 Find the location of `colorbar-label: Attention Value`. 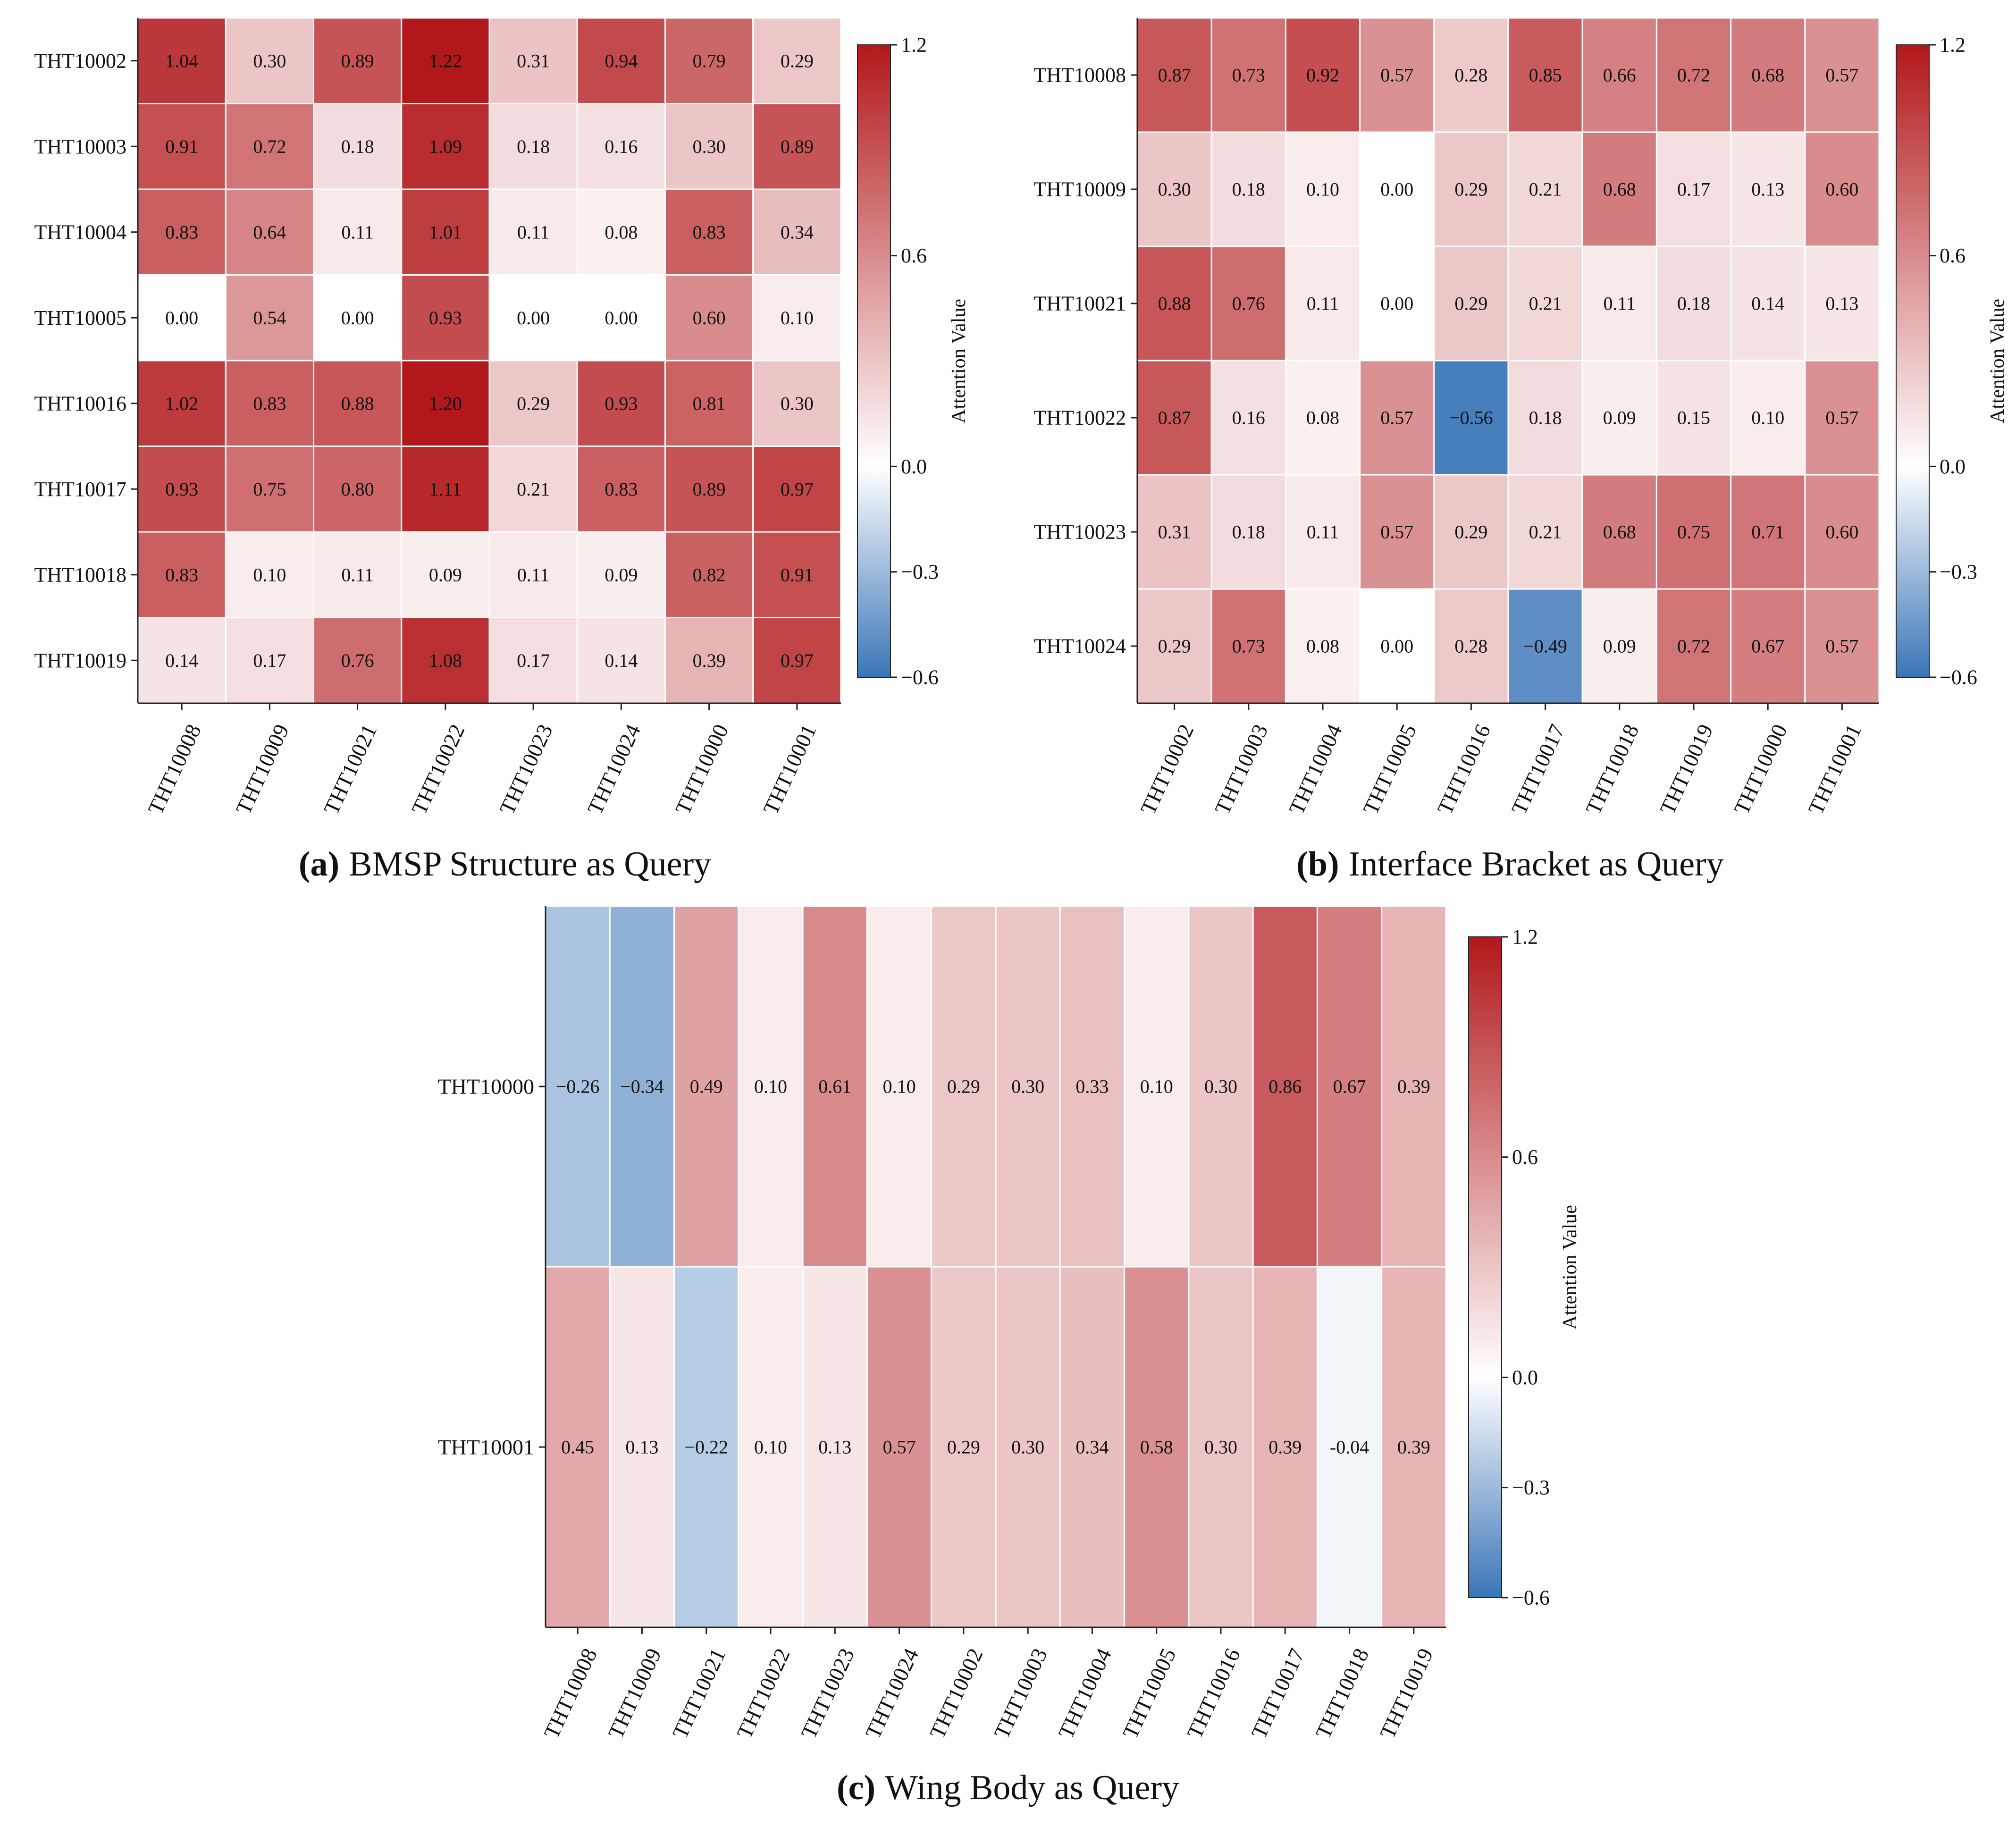

colorbar-label: Attention Value is located at coordinates (959, 361).